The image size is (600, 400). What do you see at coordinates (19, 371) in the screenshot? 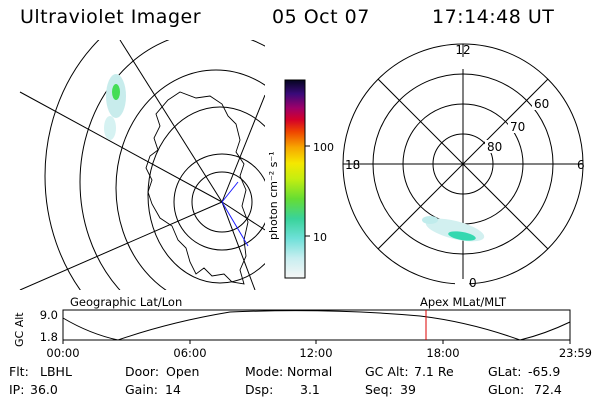
I see `info-flt-key: Flt:` at bounding box center [19, 371].